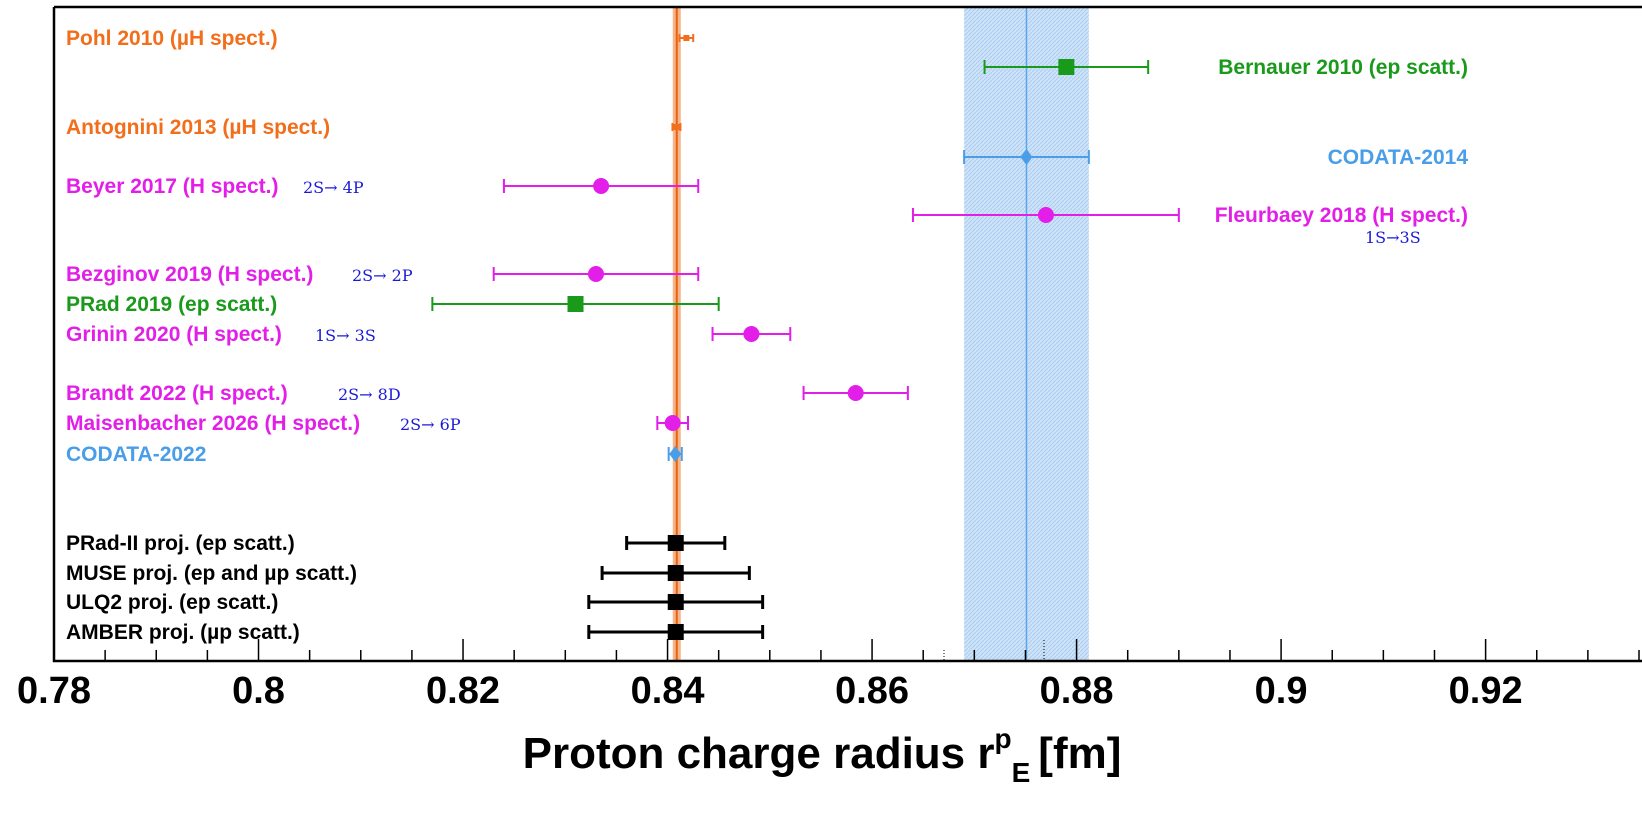 This screenshot has width=1642, height=818. What do you see at coordinates (1398, 157) in the screenshot?
I see `series-label: CODATA-2014` at bounding box center [1398, 157].